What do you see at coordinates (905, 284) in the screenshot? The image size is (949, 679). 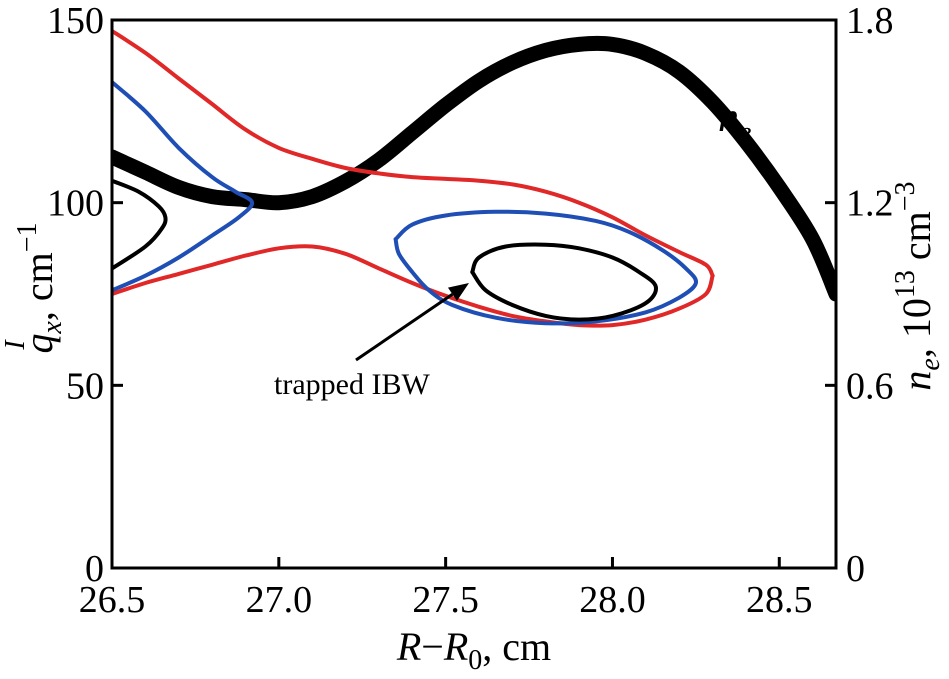 I see `y-right-label-unit-a-sup: 13` at bounding box center [905, 284].